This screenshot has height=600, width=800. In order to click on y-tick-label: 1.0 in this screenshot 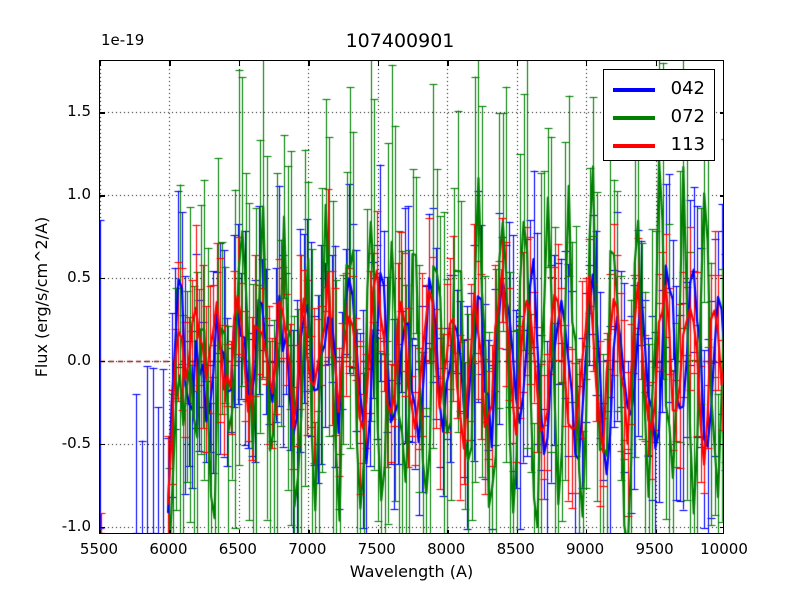, I will do `click(79, 194)`.